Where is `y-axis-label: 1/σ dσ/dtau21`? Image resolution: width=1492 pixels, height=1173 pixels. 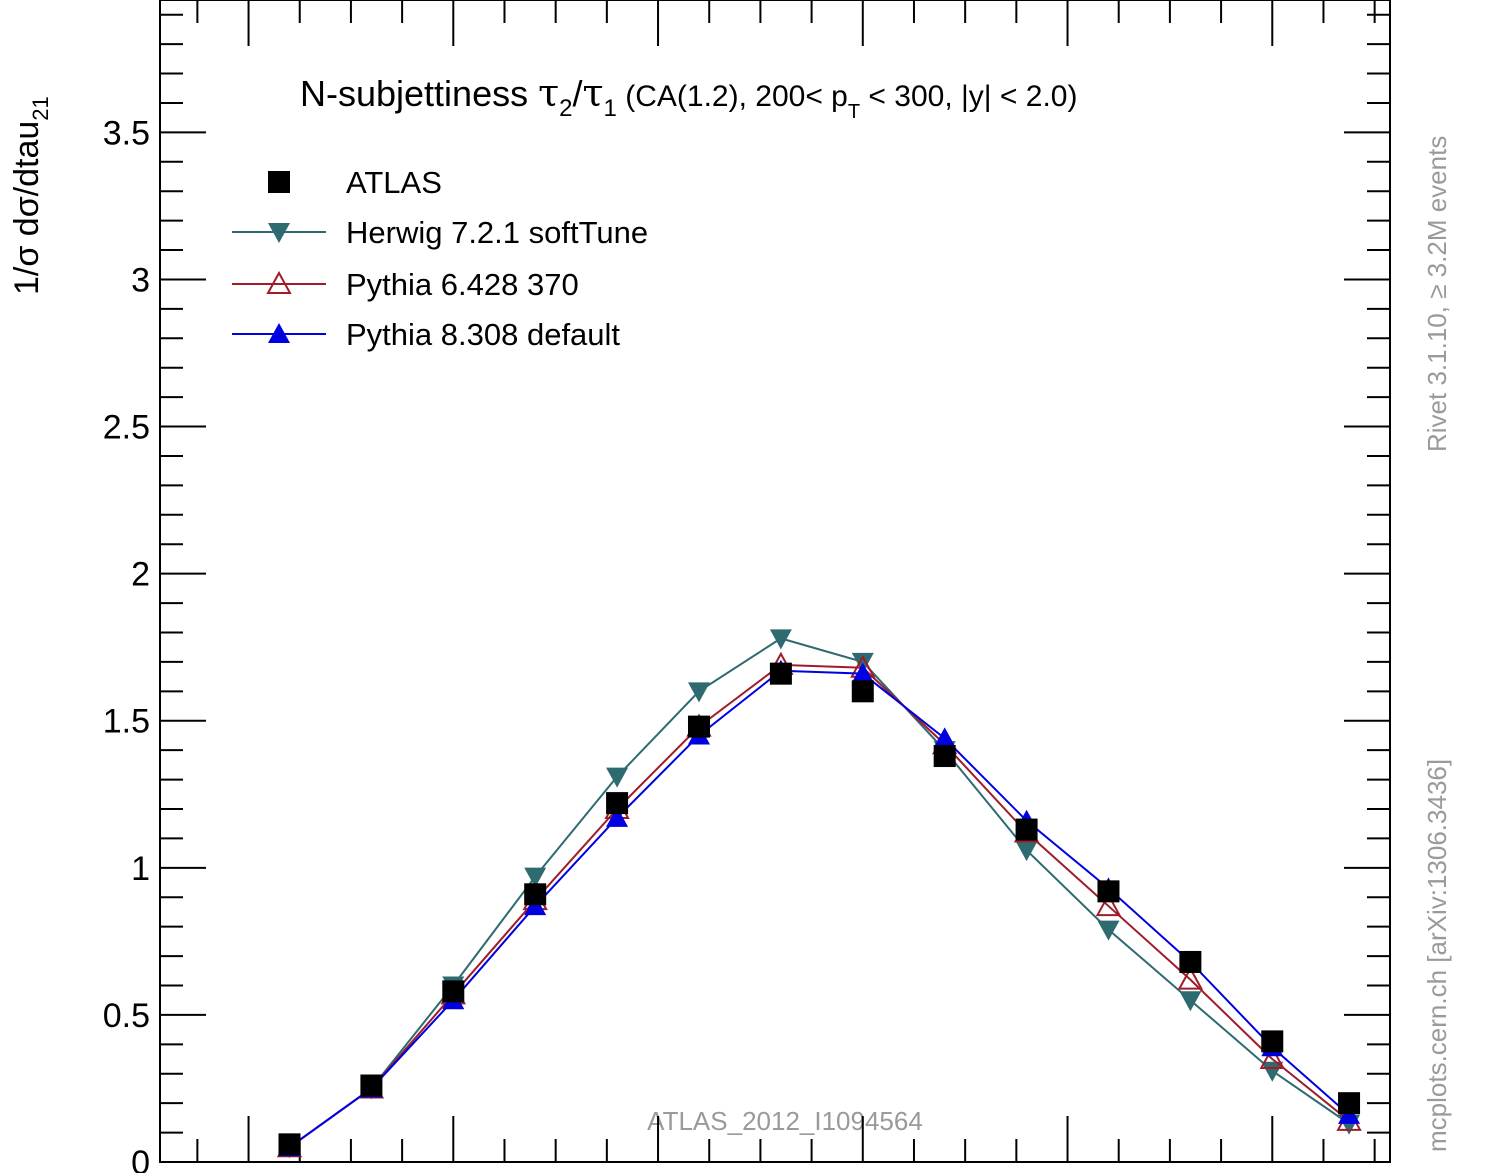 y-axis-label: 1/σ dσ/dtau21 is located at coordinates (30, 195).